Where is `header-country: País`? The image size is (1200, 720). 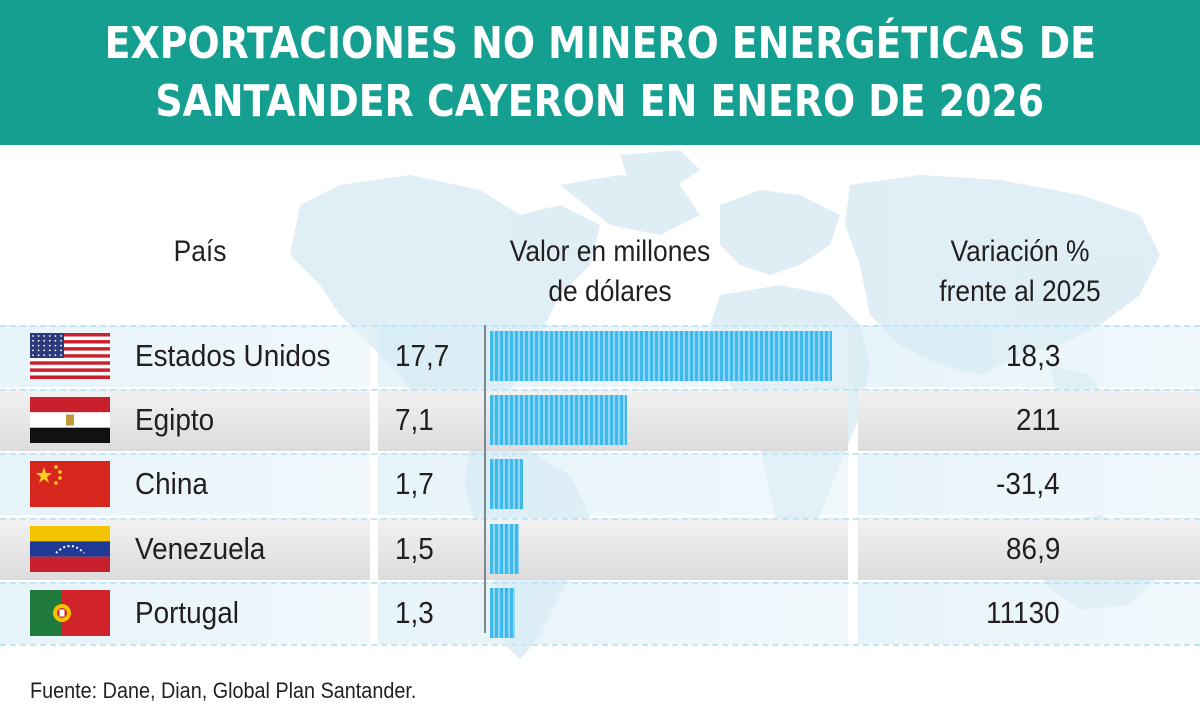
header-country: País is located at coordinates (200, 251).